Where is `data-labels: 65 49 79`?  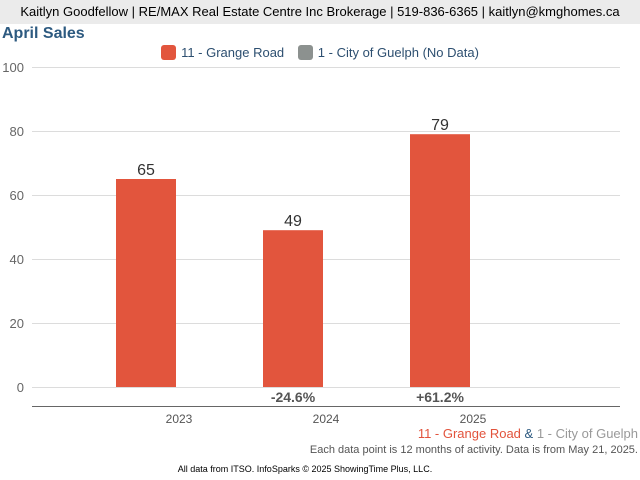 data-labels: 65 49 79 is located at coordinates (293, 173).